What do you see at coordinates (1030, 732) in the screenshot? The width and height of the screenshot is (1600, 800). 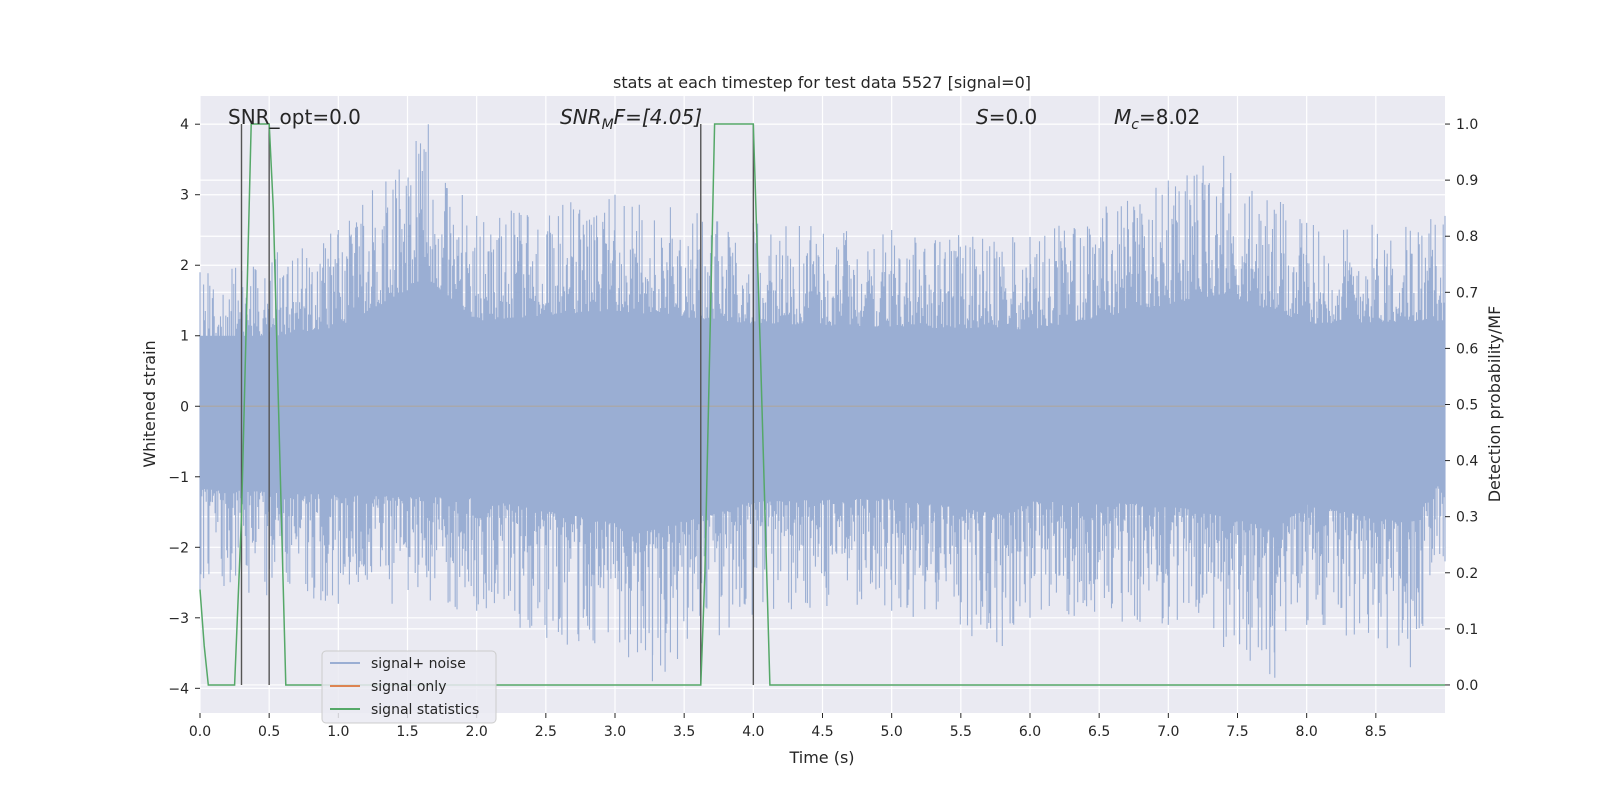 I see `x-tick-label-12: 6.0` at bounding box center [1030, 732].